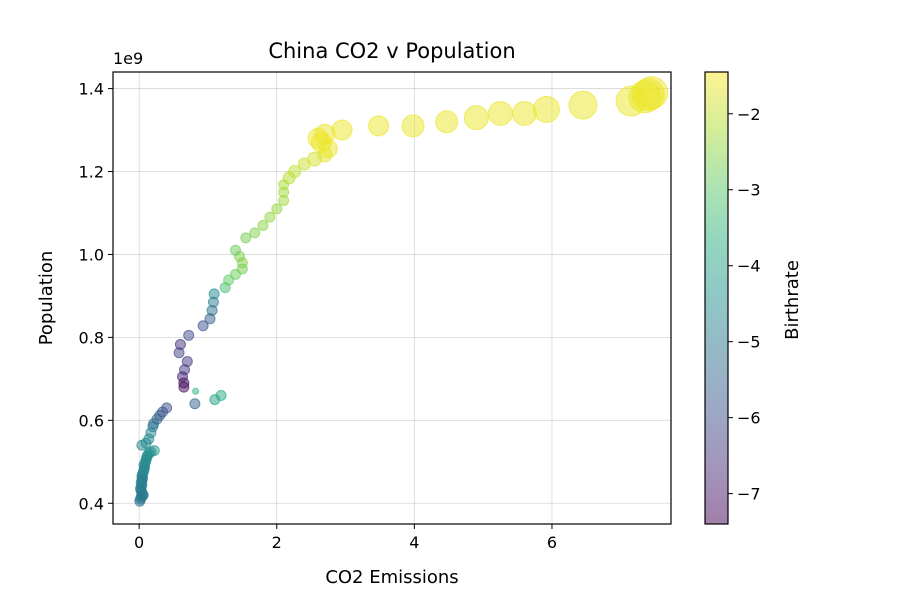 The image size is (900, 600). I want to click on y-tick-label: 0.4, so click(91, 503).